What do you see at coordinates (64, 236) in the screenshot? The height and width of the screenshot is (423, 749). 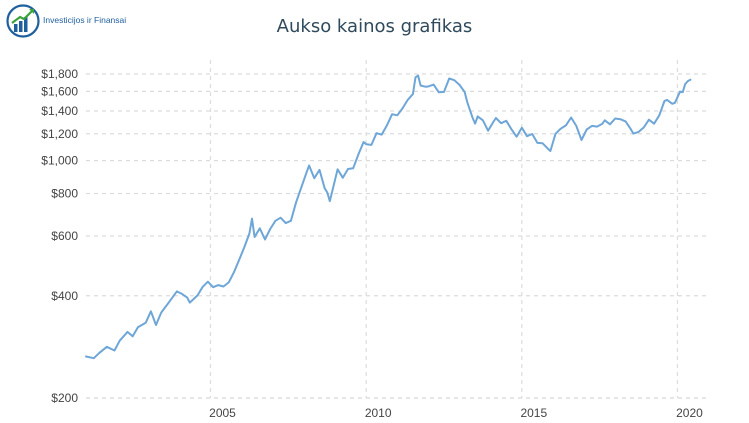 I see `y-tick-label: $600` at bounding box center [64, 236].